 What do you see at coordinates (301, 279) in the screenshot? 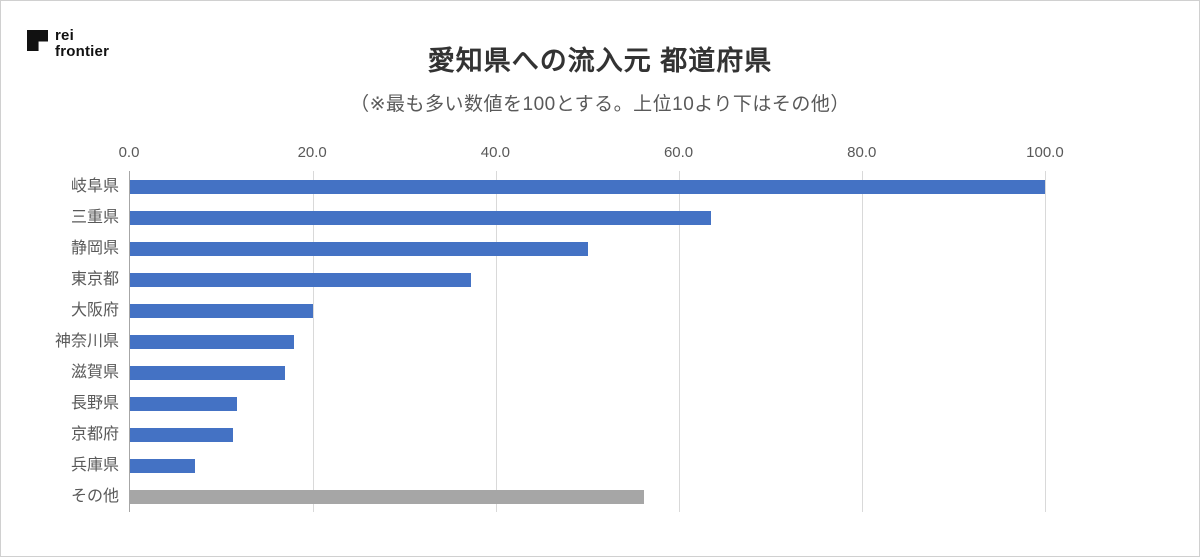
I see `bar-東京都` at bounding box center [301, 279].